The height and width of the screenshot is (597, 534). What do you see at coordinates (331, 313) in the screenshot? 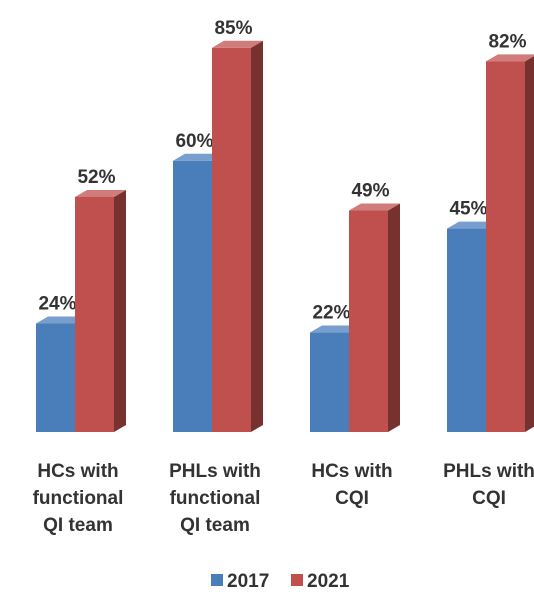
I see `data-label: 22%` at bounding box center [331, 313].